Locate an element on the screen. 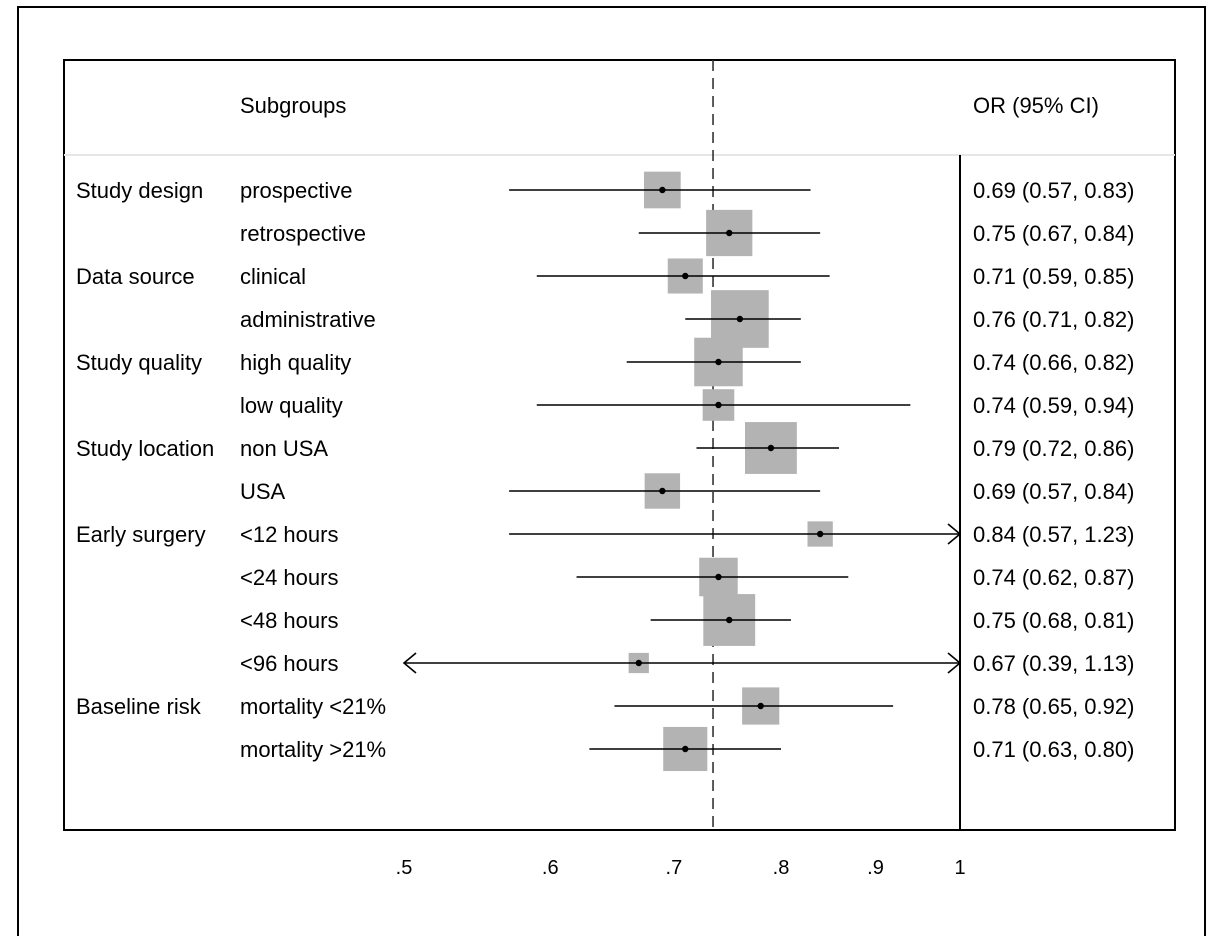  forest-row: <48 hours 0.75 (0.68, 0.81) is located at coordinates (687, 620).